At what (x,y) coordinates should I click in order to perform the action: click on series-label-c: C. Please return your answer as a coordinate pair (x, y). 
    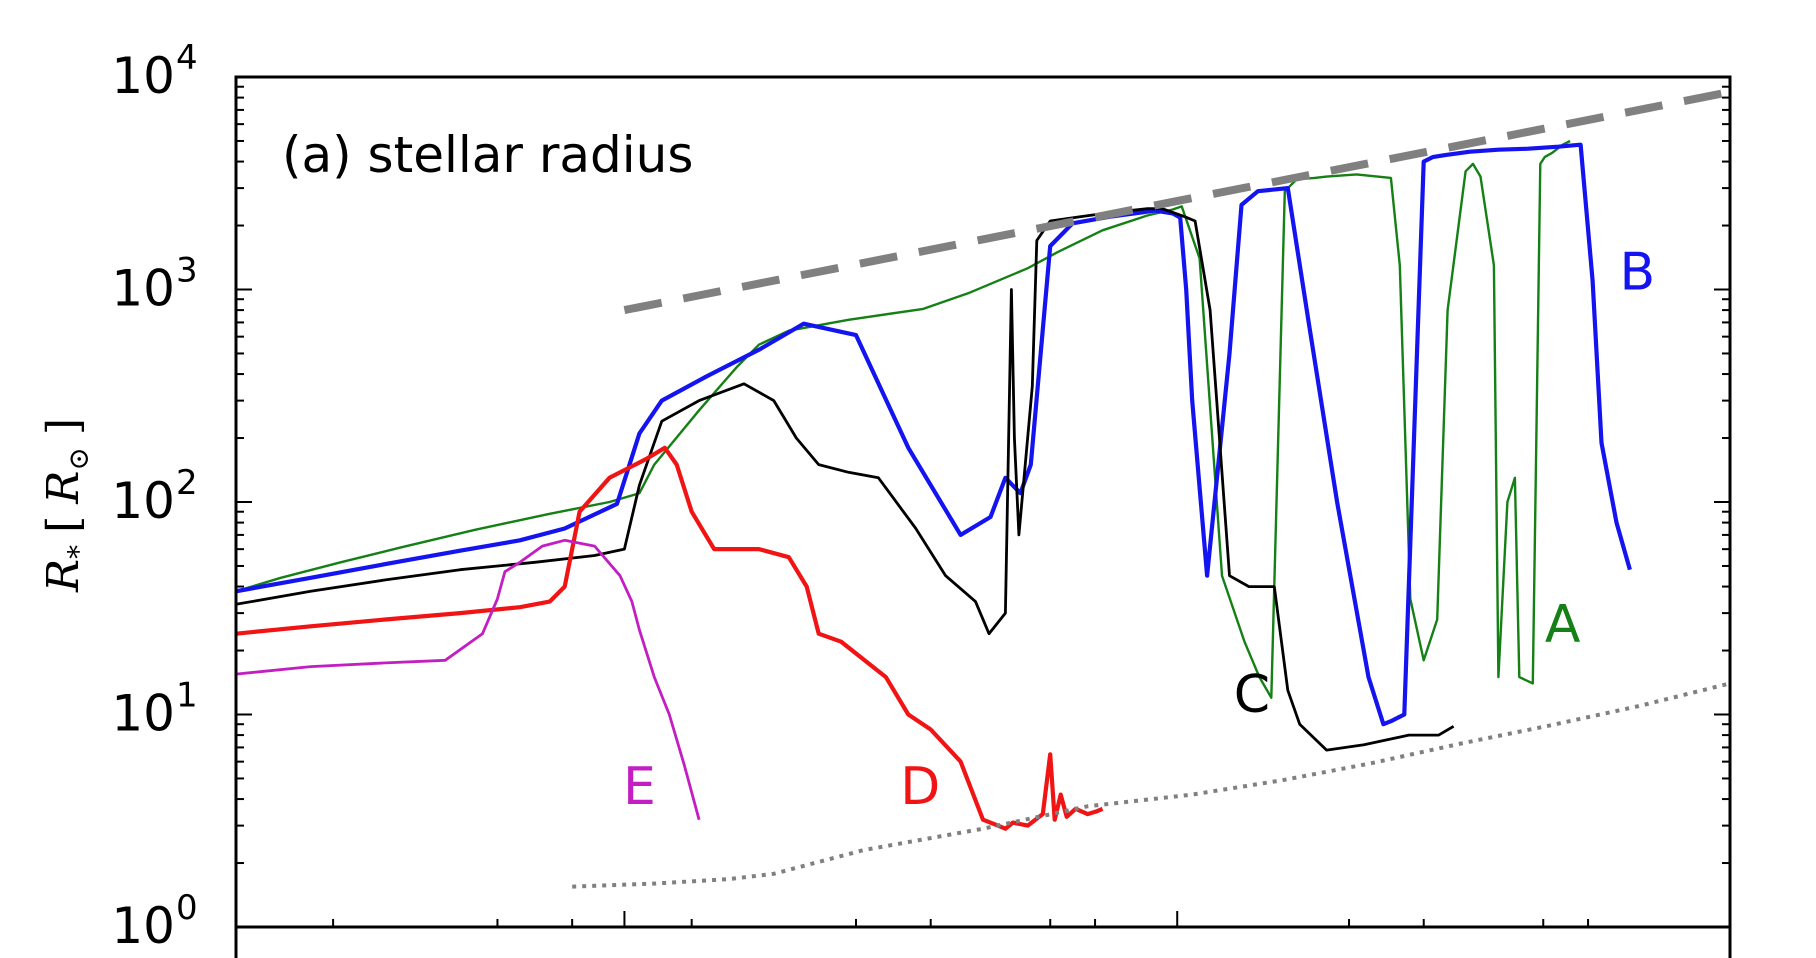
    Looking at the image, I should click on (1252, 695).